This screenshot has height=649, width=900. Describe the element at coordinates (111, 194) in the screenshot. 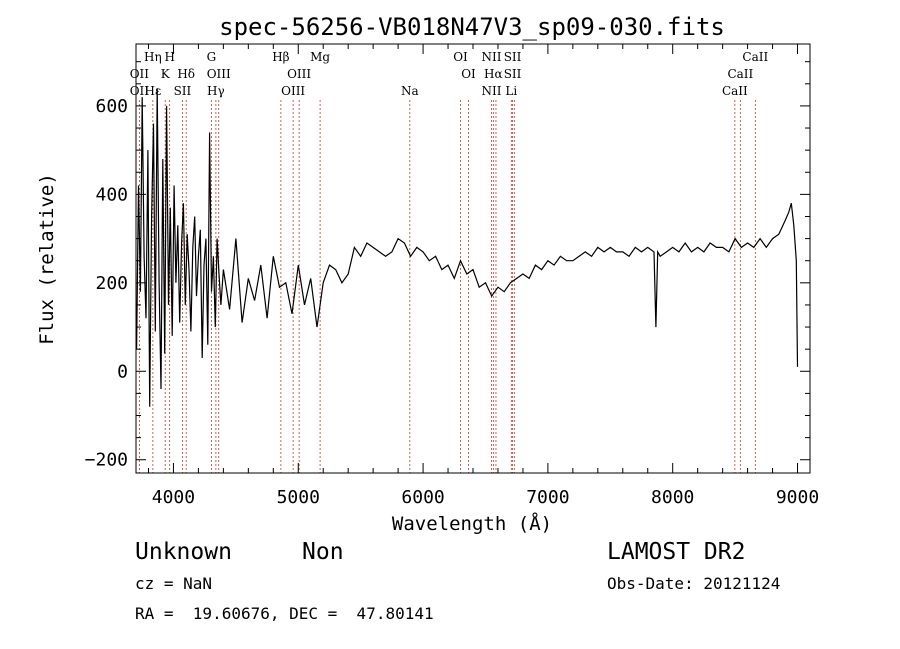

I see `y-tick-label: 400` at that location.